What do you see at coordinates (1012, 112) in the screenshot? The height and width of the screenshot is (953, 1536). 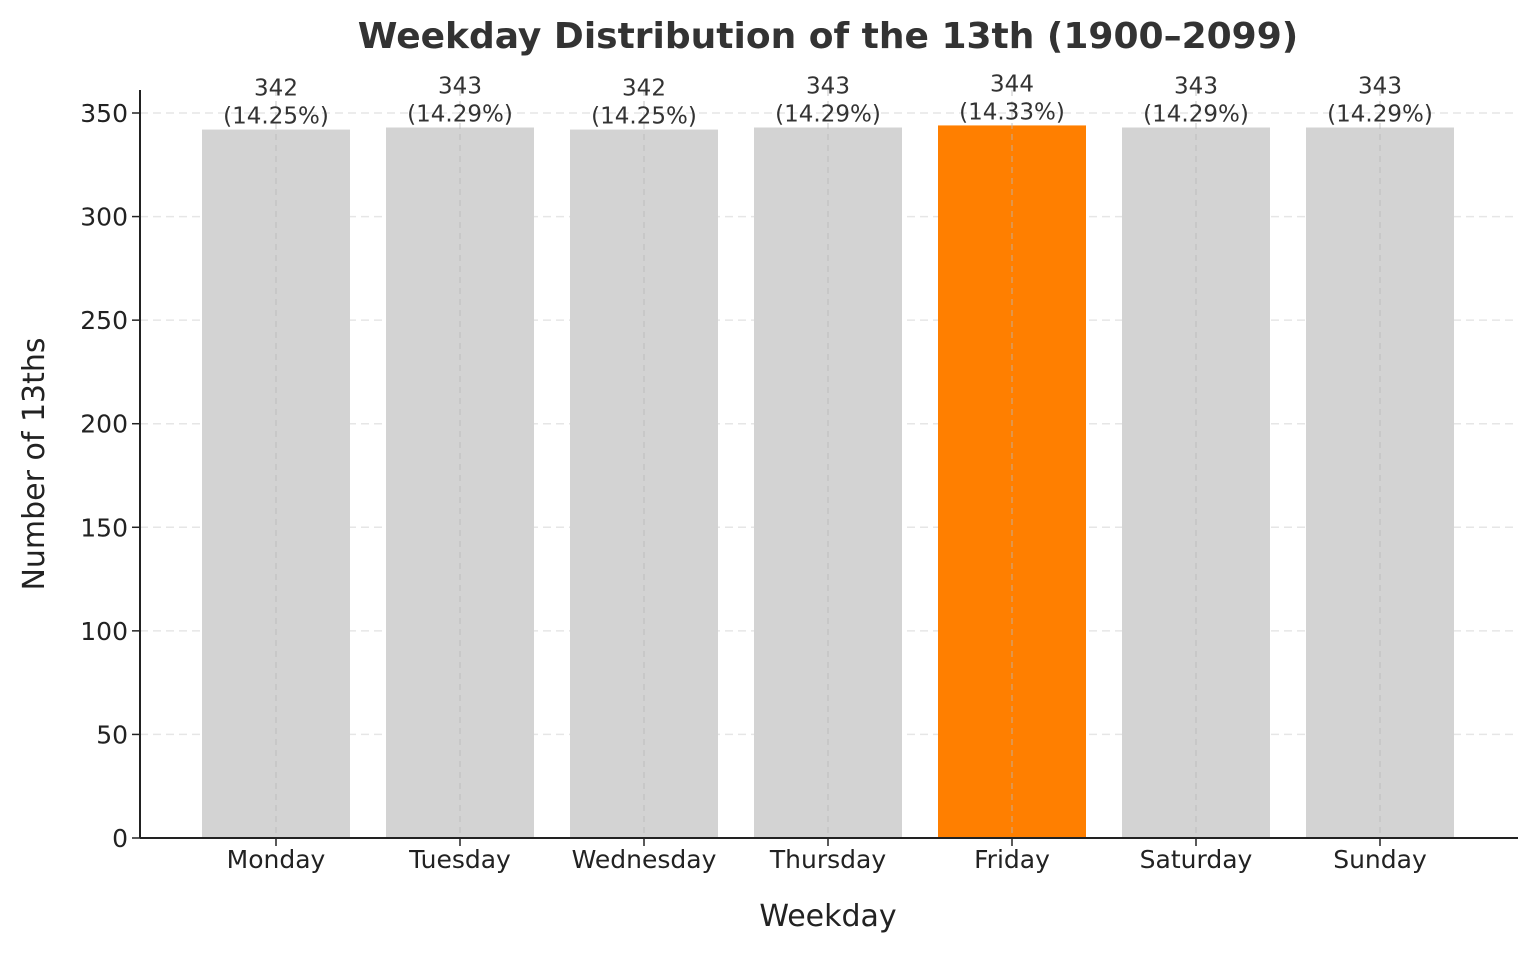 I see `bar-percent-label: (14.33%)` at bounding box center [1012, 112].